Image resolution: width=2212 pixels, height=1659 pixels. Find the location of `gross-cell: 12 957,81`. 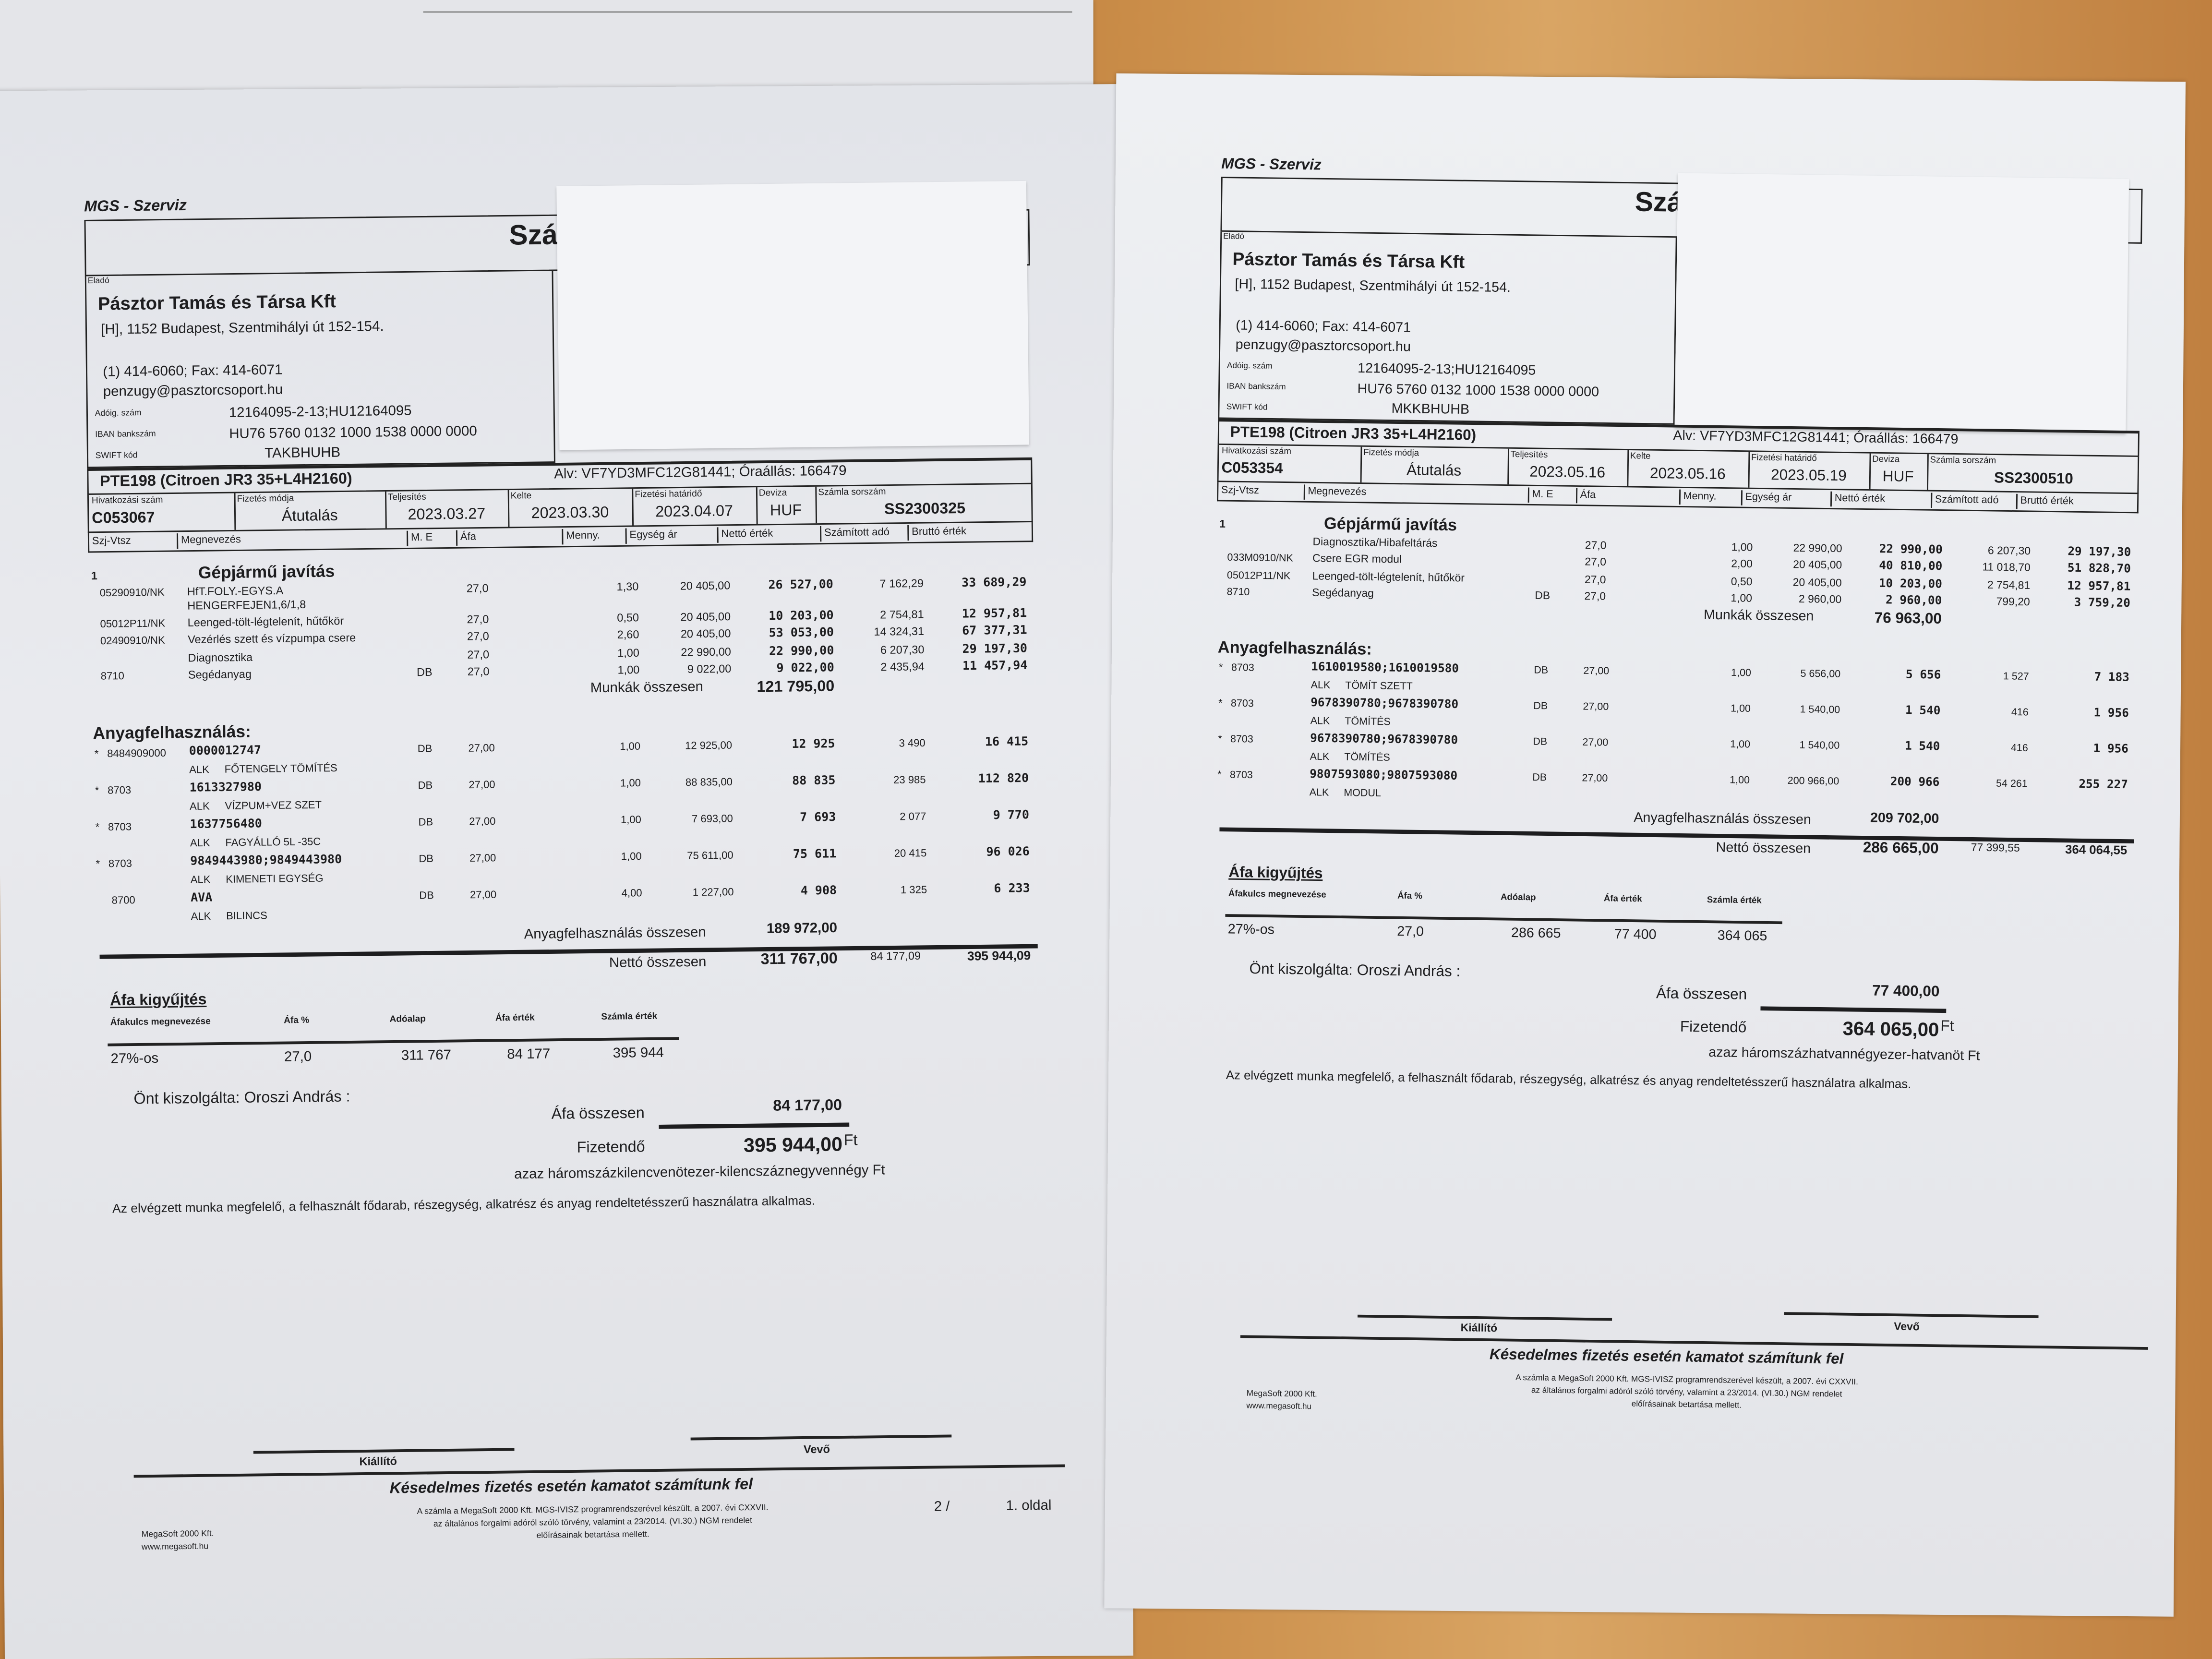

gross-cell: 12 957,81 is located at coordinates (2099, 587).